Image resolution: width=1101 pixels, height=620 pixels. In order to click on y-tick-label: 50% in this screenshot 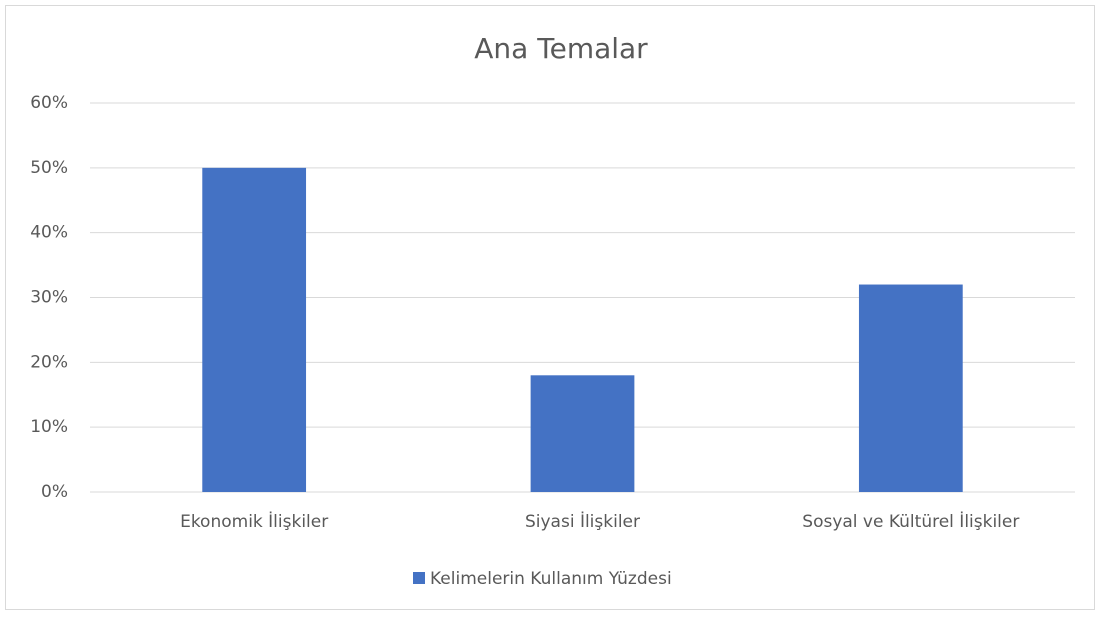, I will do `click(49, 168)`.